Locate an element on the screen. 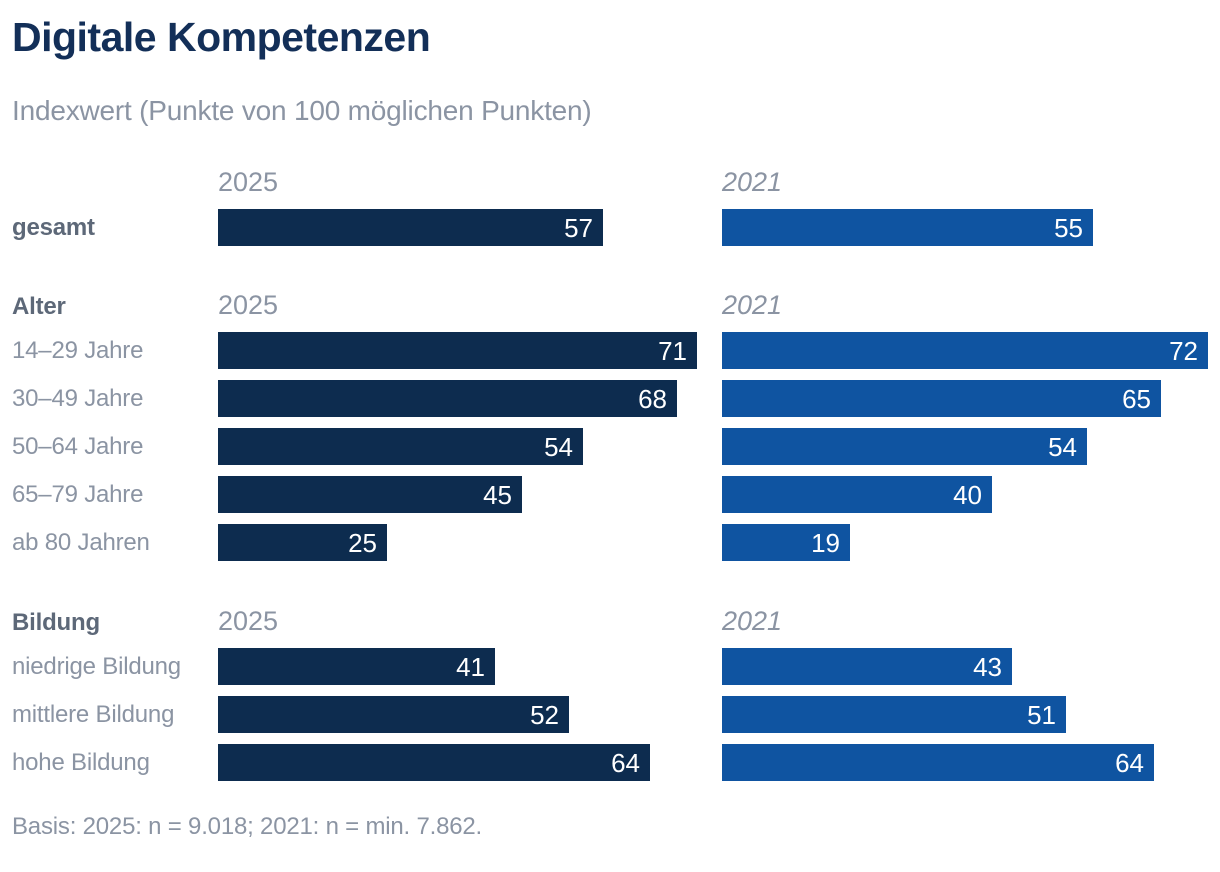  row-label: 14–29 Jahre is located at coordinates (78, 350).